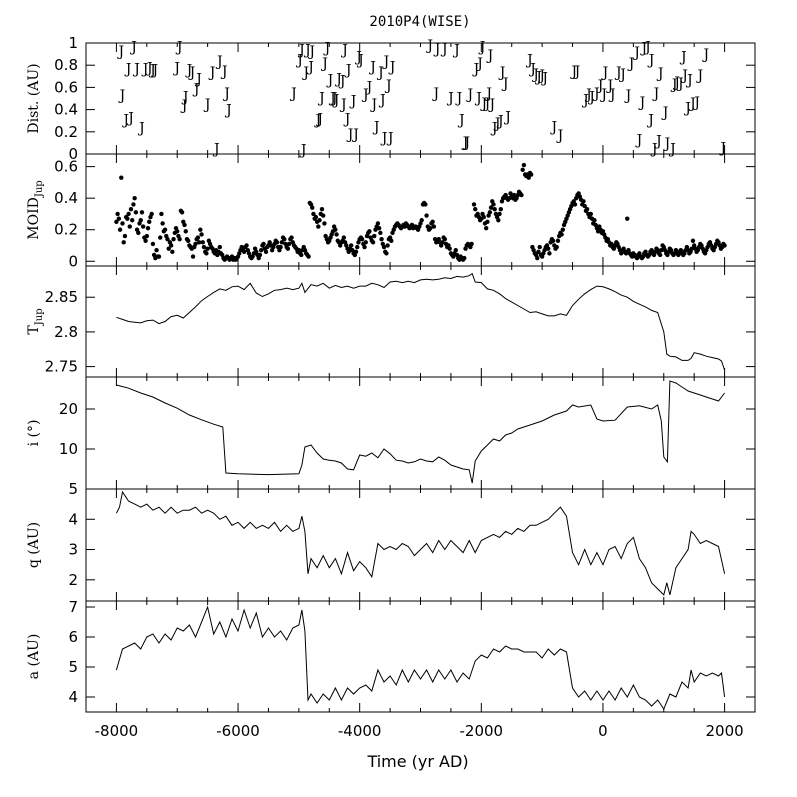 The height and width of the screenshot is (797, 797). Describe the element at coordinates (68, 409) in the screenshot. I see `y-tick-label: 20` at that location.